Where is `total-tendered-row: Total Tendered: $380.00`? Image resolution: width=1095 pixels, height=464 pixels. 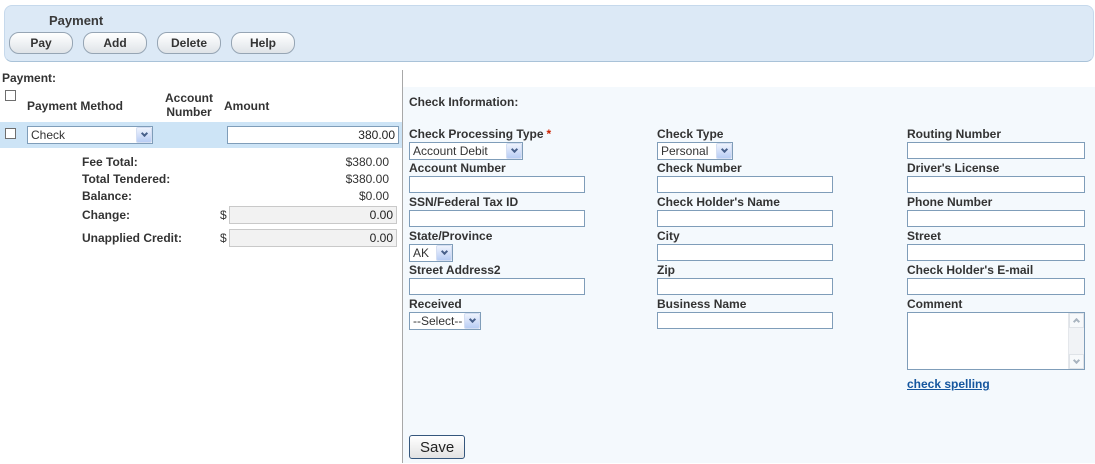 total-tendered-row: Total Tendered: $380.00 is located at coordinates (201, 178).